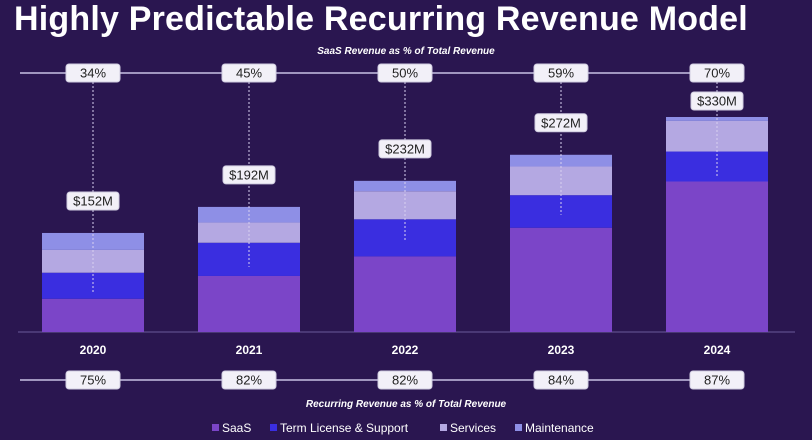  Describe the element at coordinates (236, 428) in the screenshot. I see `legend-label: SaaS` at that location.